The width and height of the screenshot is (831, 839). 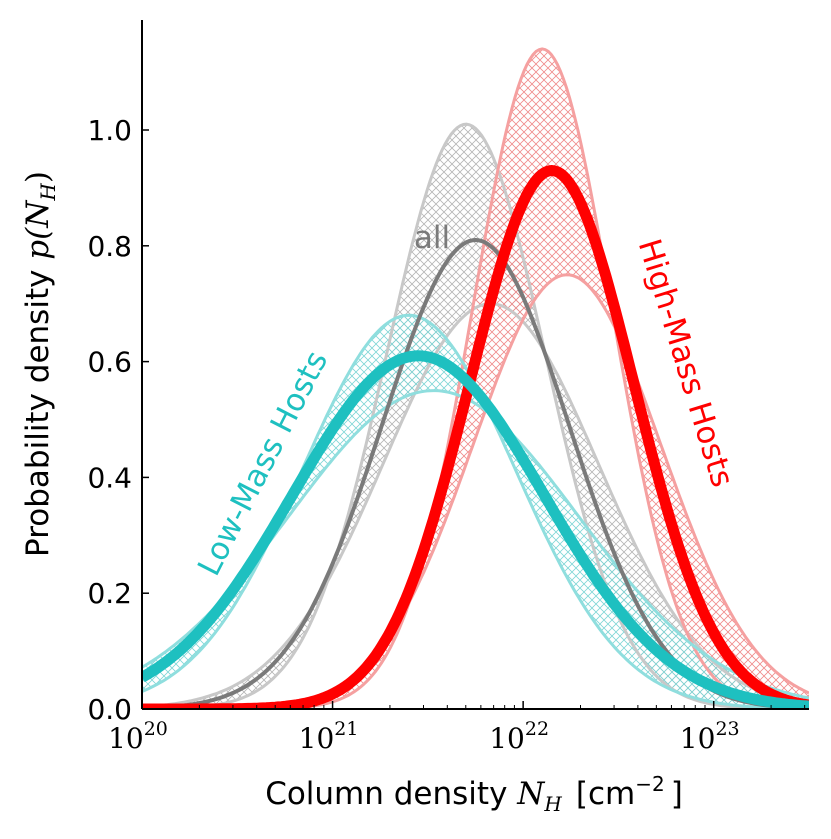 I want to click on y-ticks: 0.0 0.2 0.4 0.6 0.8 1.0, so click(x=118, y=420).